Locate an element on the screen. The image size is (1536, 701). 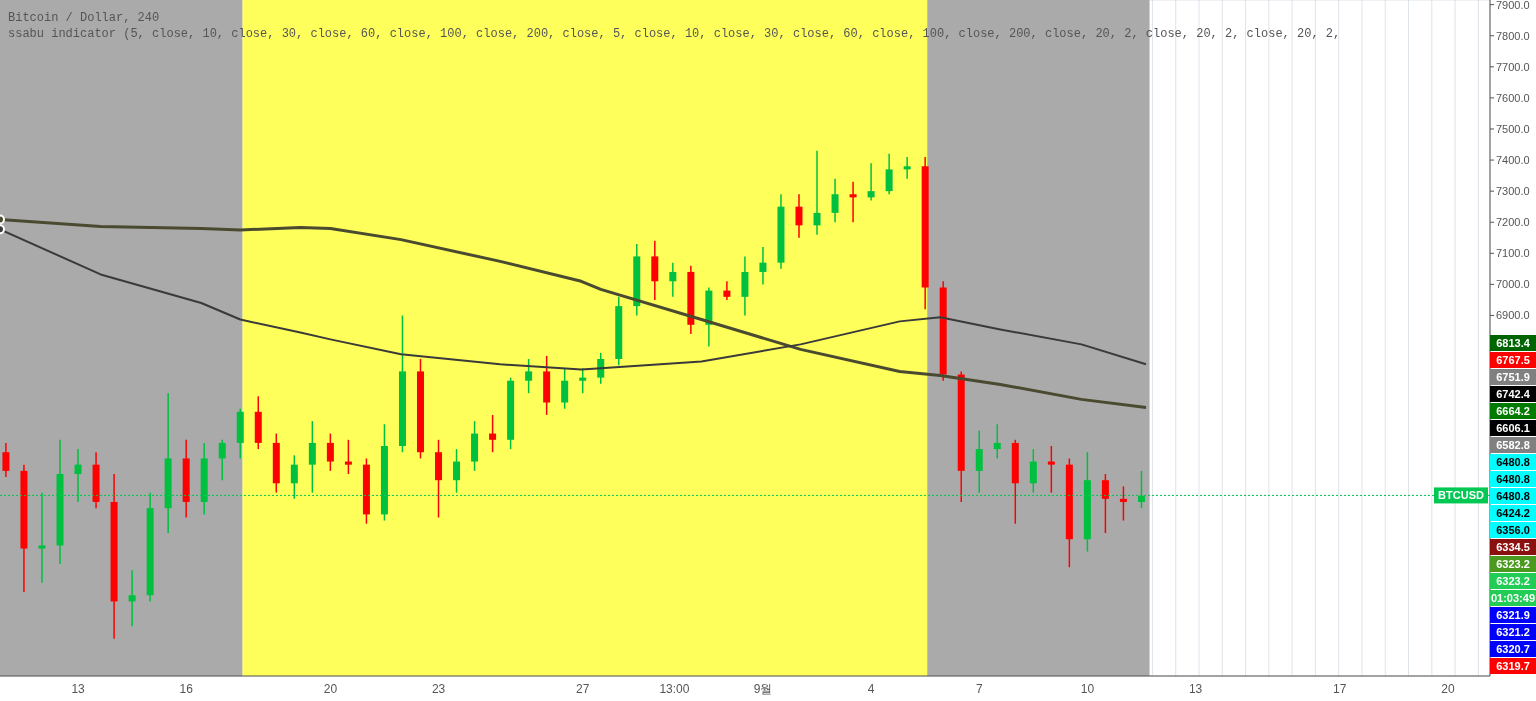
text: 6742.4 is located at coordinates (1513, 394).